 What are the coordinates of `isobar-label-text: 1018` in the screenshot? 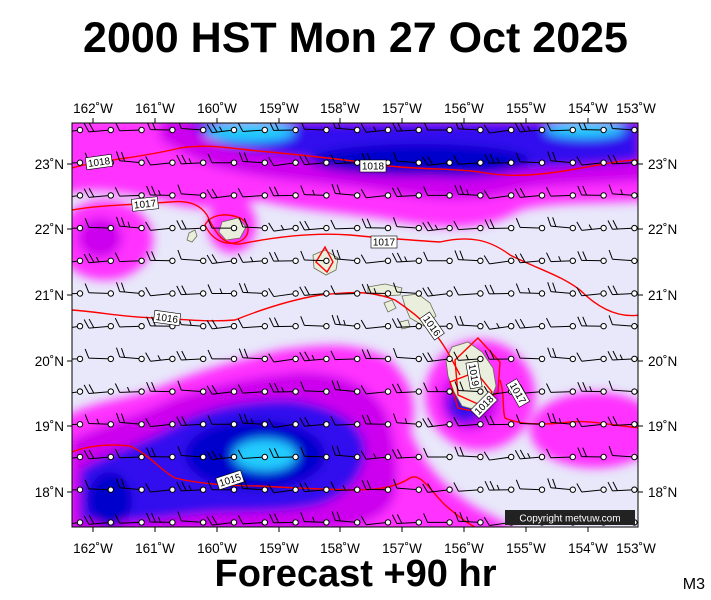 It's located at (373, 167).